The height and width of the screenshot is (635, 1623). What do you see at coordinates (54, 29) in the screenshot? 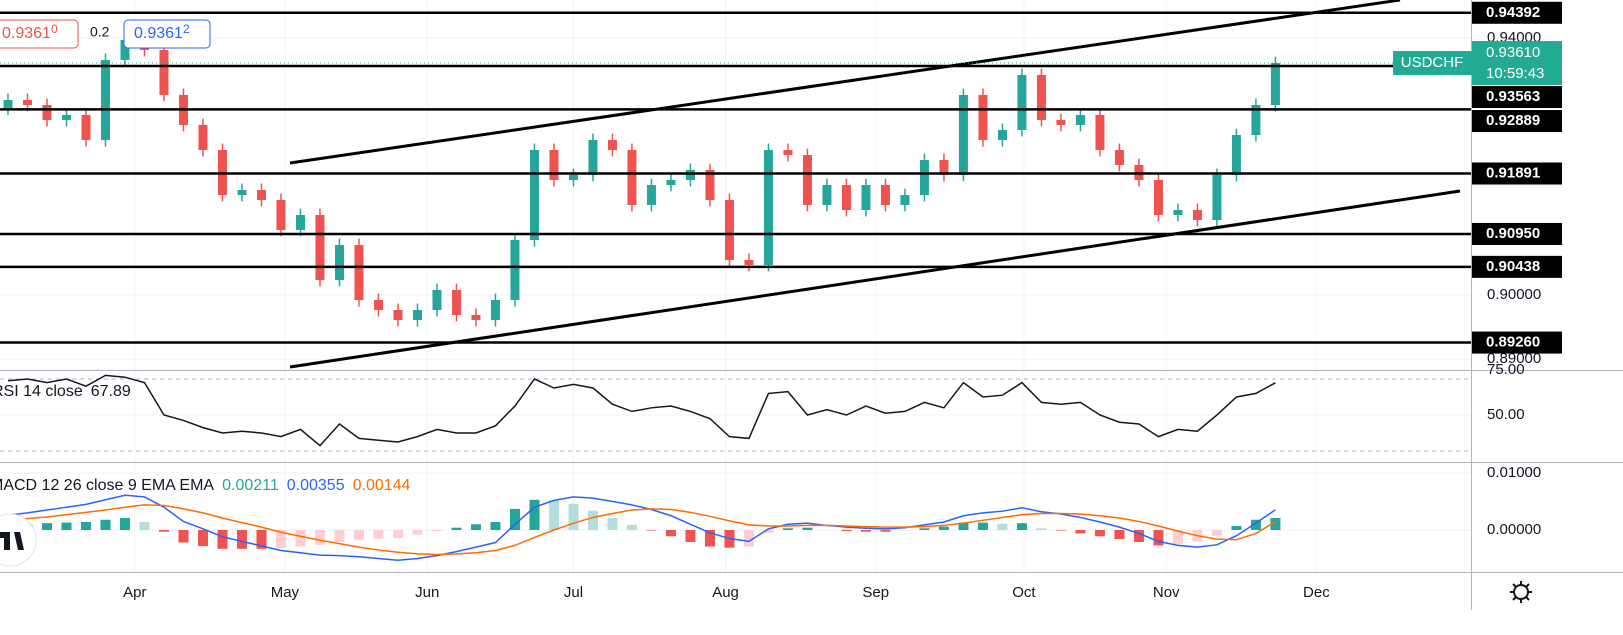
I see `sell-price-sup: 0` at bounding box center [54, 29].